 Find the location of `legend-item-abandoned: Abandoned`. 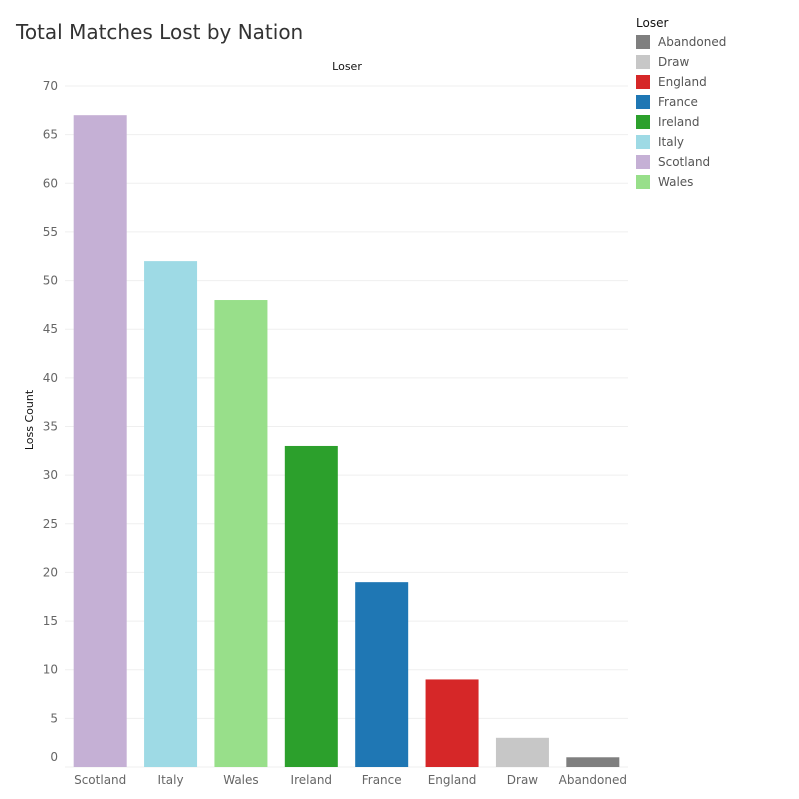

legend-item-abandoned: Abandoned is located at coordinates (681, 42).